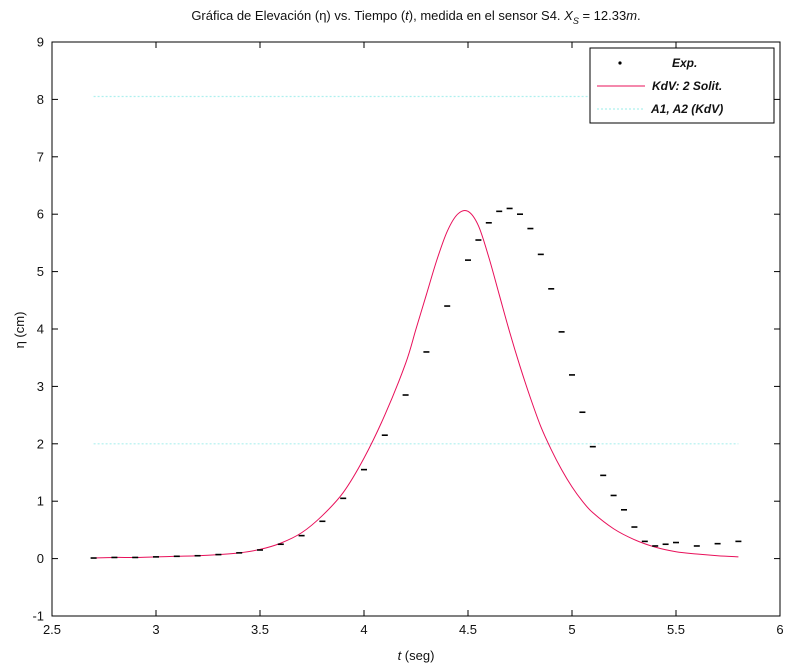  Describe the element at coordinates (576, 21) in the screenshot. I see `title-x-sub: S` at that location.